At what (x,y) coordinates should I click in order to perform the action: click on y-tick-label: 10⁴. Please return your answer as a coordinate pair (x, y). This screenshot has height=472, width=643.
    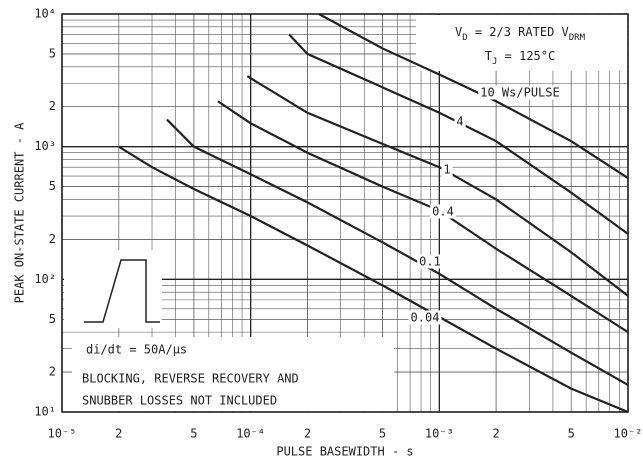
    Looking at the image, I should click on (45, 14).